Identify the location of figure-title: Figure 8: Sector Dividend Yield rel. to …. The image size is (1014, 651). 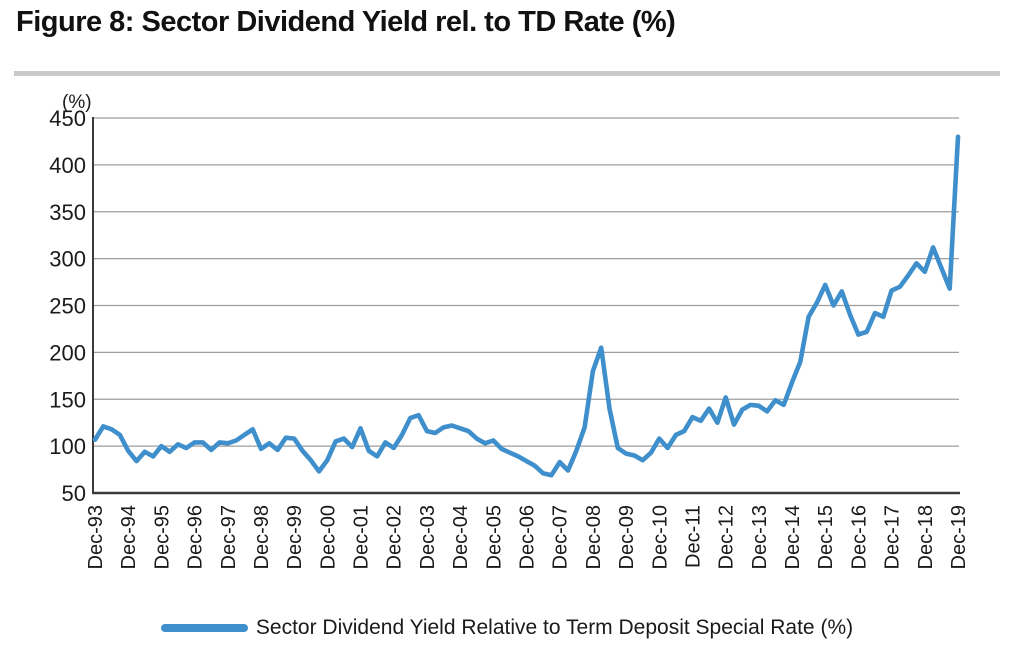
(346, 22).